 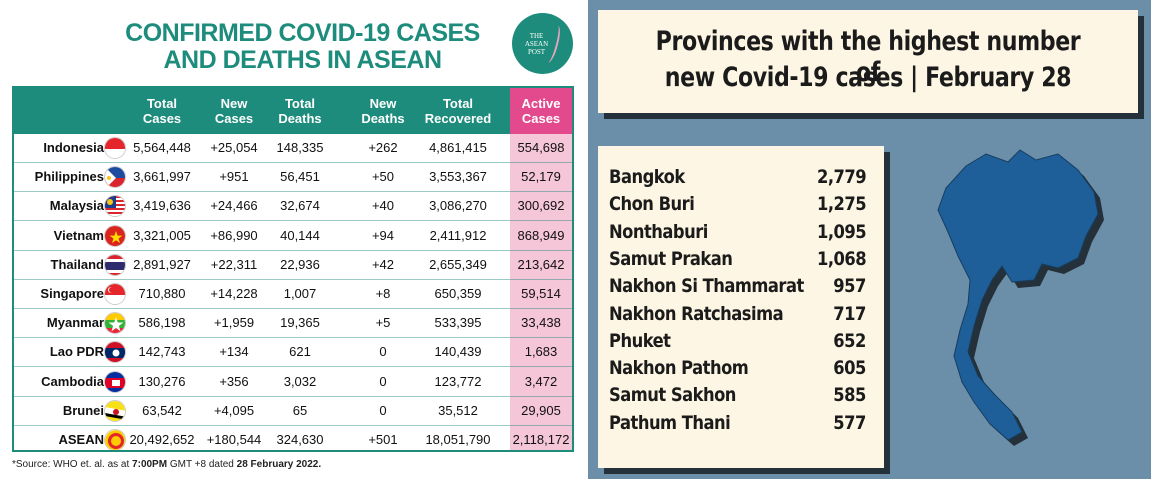 I want to click on table-cell: 0, so click(x=383, y=381).